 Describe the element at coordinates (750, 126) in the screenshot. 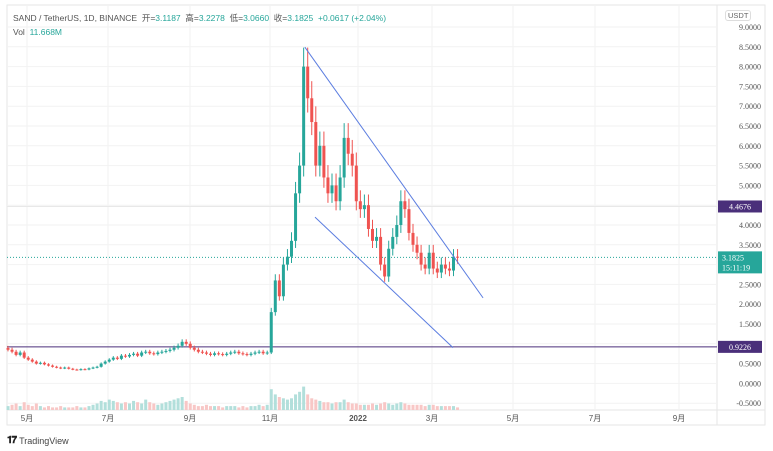

I see `y-tick-label: 6.5000` at that location.